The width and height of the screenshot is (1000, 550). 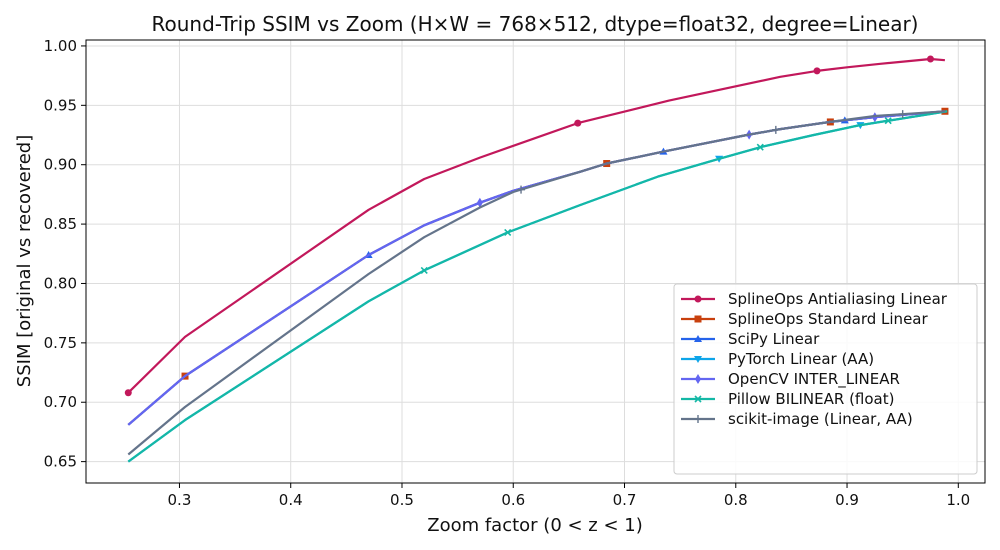 I want to click on legend-label: PyTorch Linear (AA), so click(x=801, y=359).